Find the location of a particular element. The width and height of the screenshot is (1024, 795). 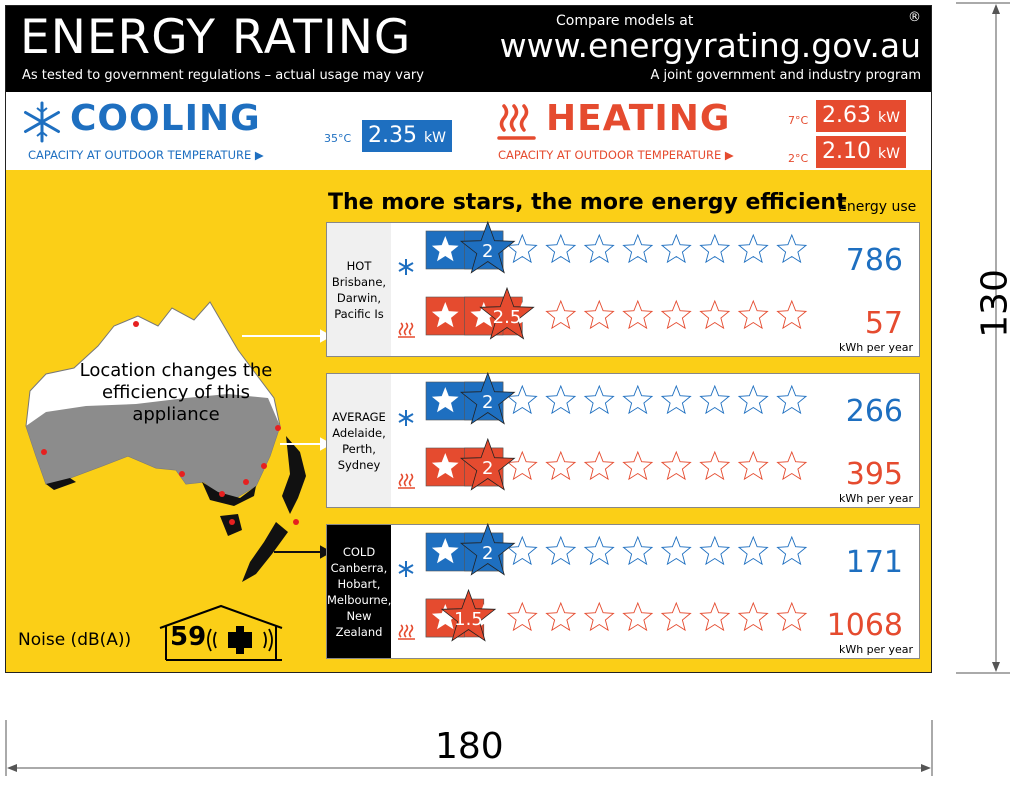

zone-city: Adelaide, is located at coordinates (359, 432).